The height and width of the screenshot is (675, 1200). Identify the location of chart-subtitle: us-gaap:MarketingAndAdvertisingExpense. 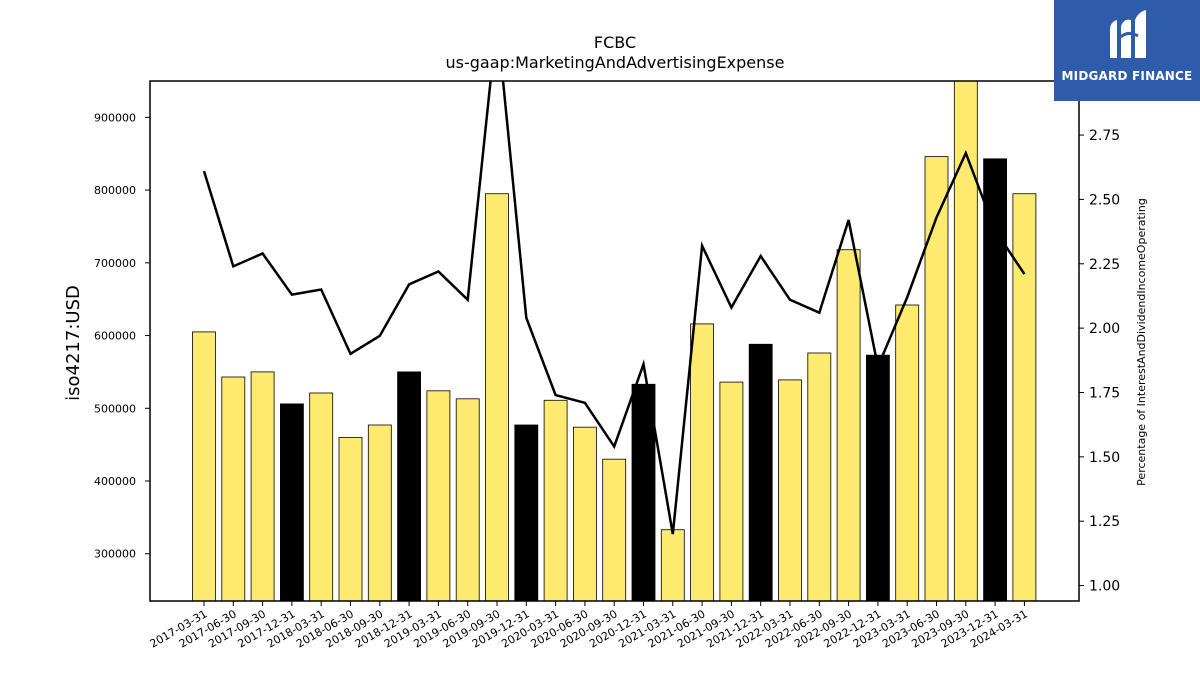
(615, 62).